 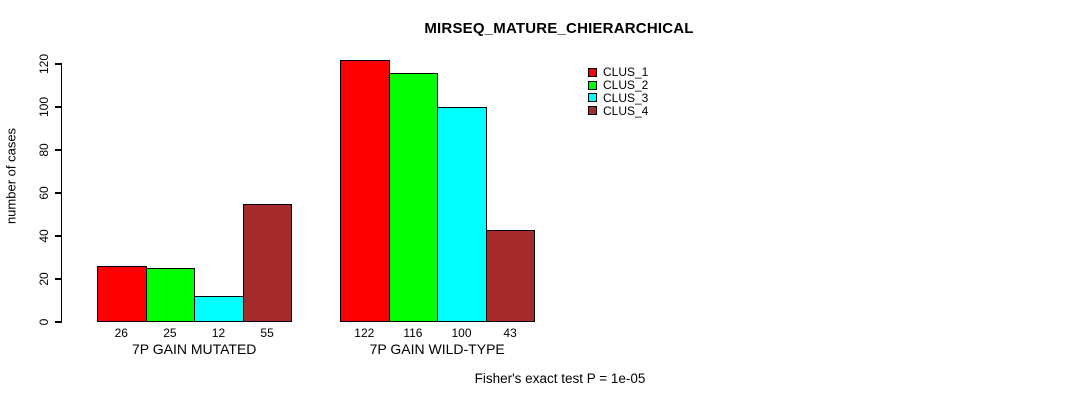 I want to click on bar-clus_4-group2, so click(x=510, y=275).